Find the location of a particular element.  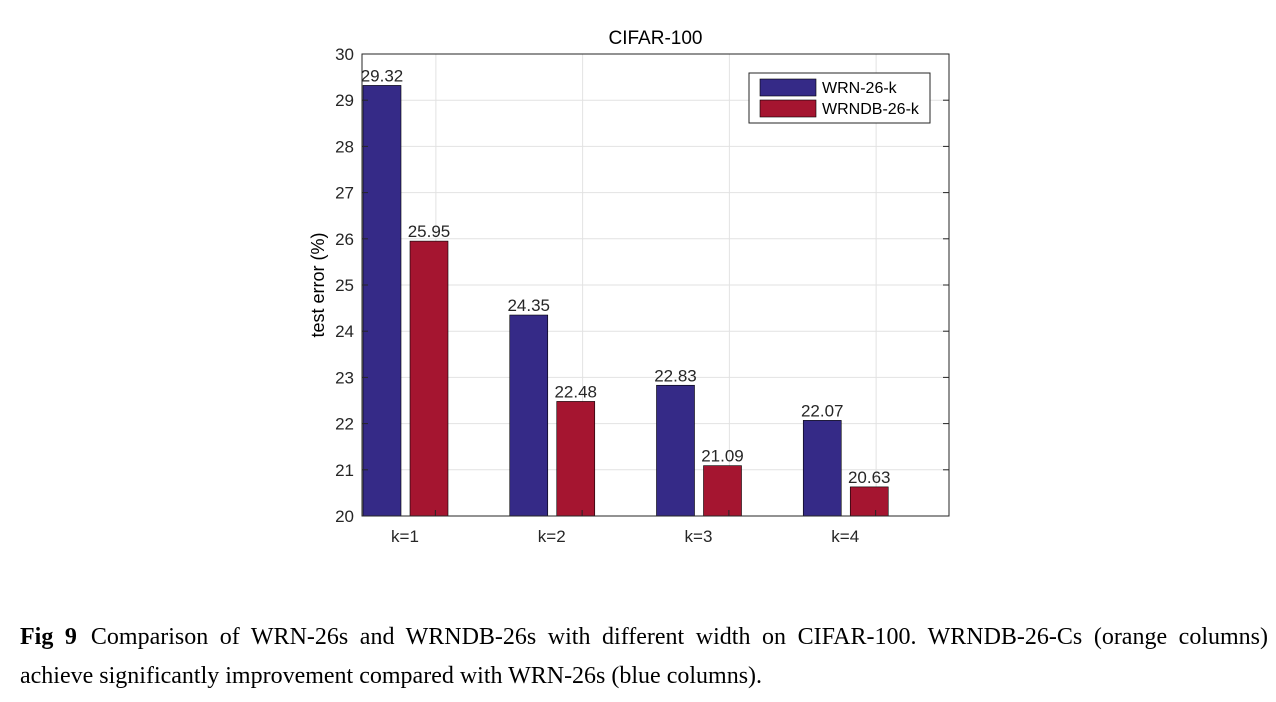

y-tick-label: 21 is located at coordinates (344, 470).